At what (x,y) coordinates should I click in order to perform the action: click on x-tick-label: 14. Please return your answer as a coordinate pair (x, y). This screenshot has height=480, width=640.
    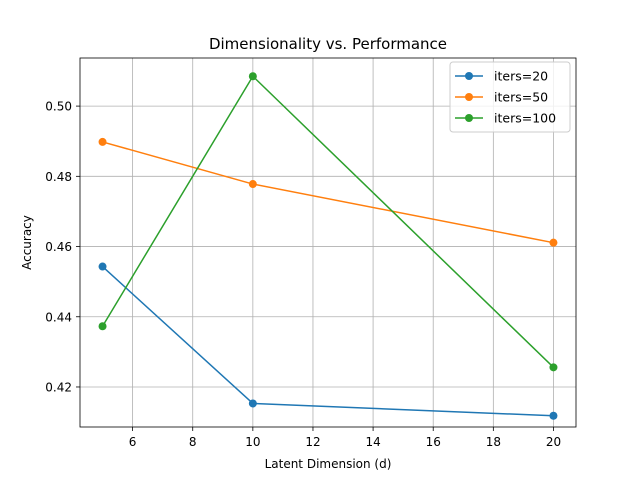
    Looking at the image, I should click on (372, 442).